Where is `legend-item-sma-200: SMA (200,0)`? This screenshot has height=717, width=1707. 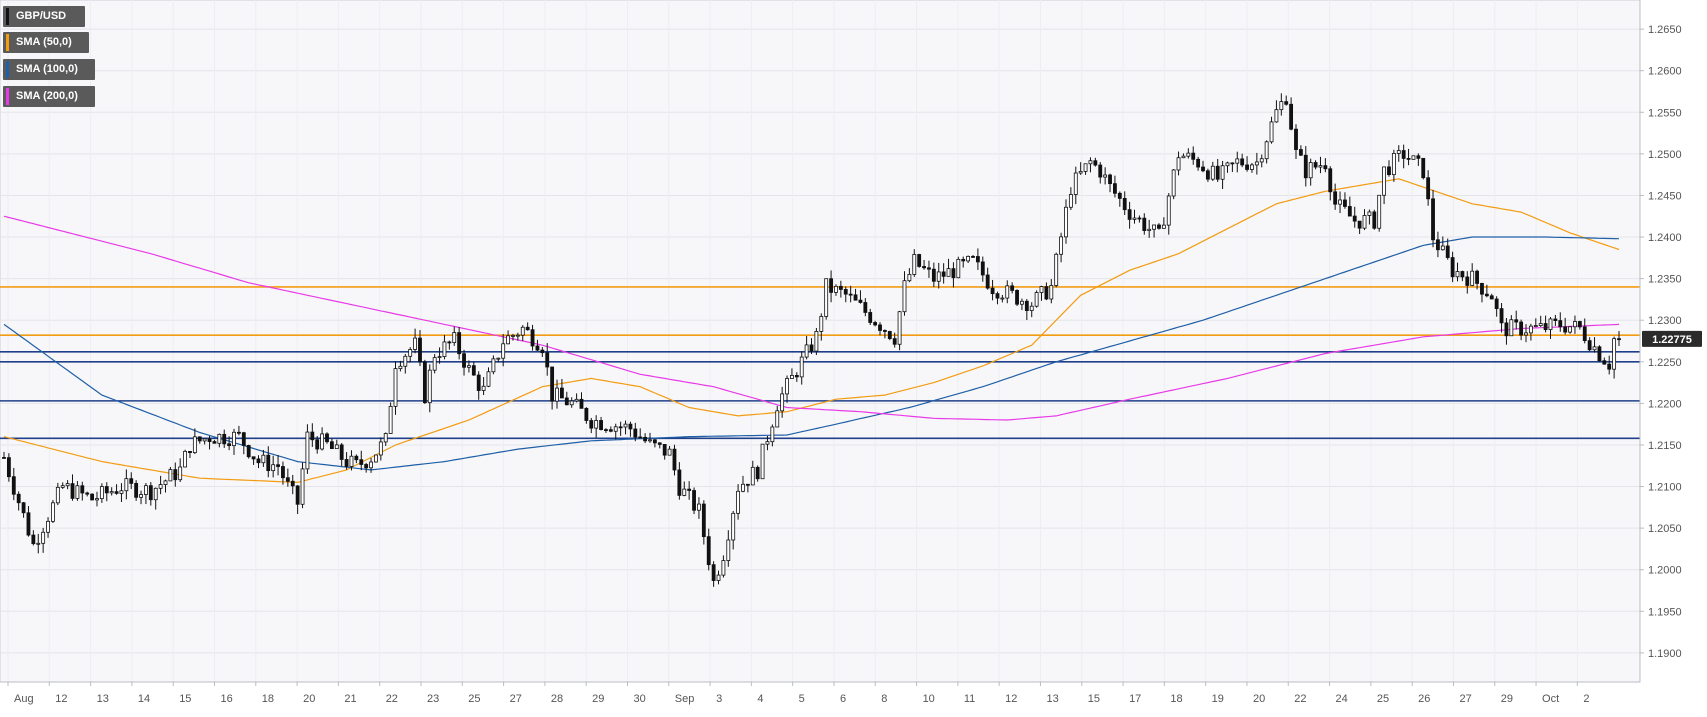
legend-item-sma-200: SMA (200,0) is located at coordinates (49, 96).